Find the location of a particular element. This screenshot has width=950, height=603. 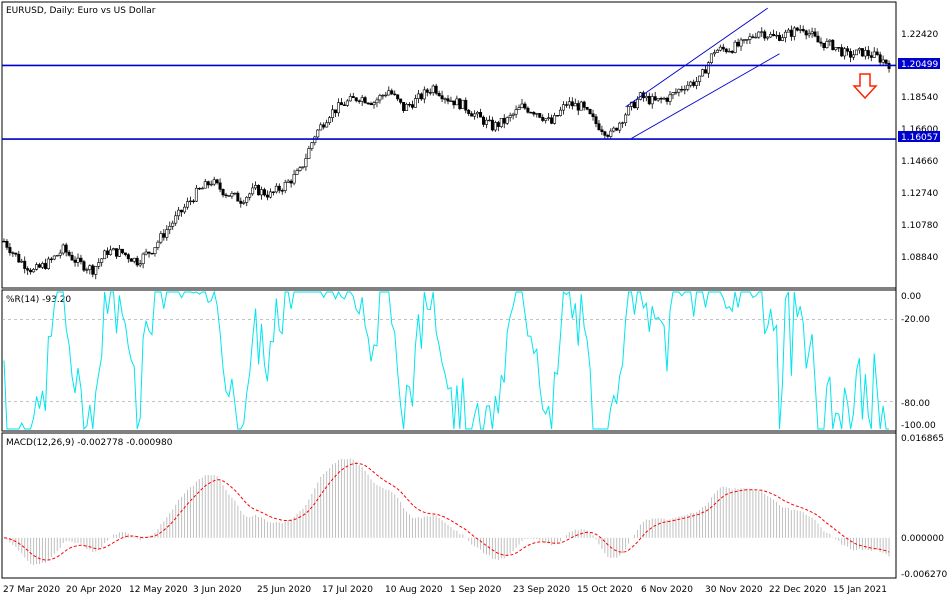

price-tick: 1.16600 is located at coordinates (919, 130).